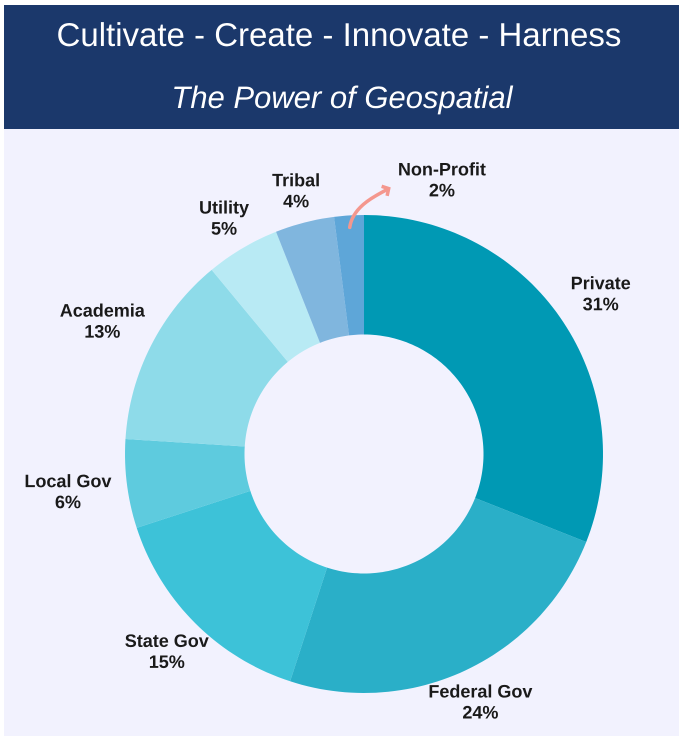  What do you see at coordinates (481, 691) in the screenshot?
I see `slice-label: Federal Gov` at bounding box center [481, 691].